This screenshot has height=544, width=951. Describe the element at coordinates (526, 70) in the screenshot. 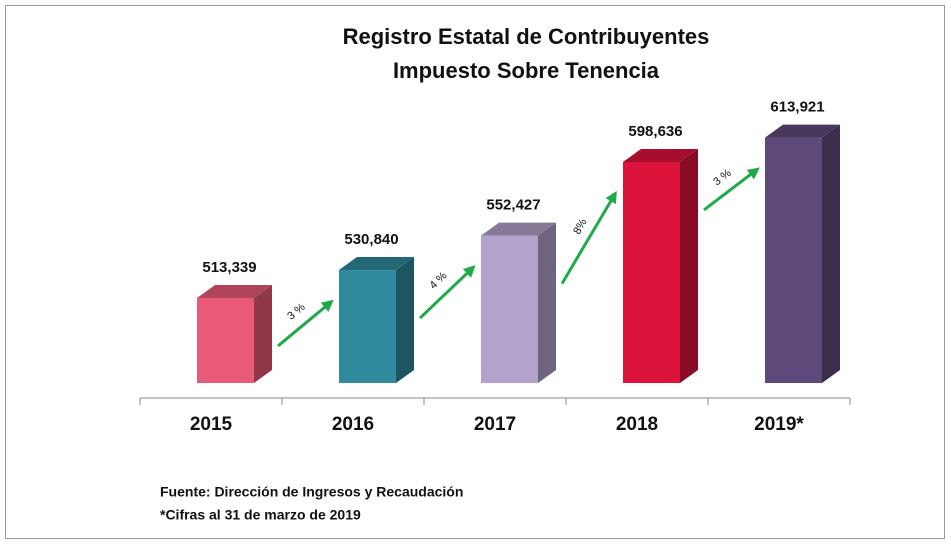

I see `chart-subtitle: Impuesto Sobre Tenencia` at that location.